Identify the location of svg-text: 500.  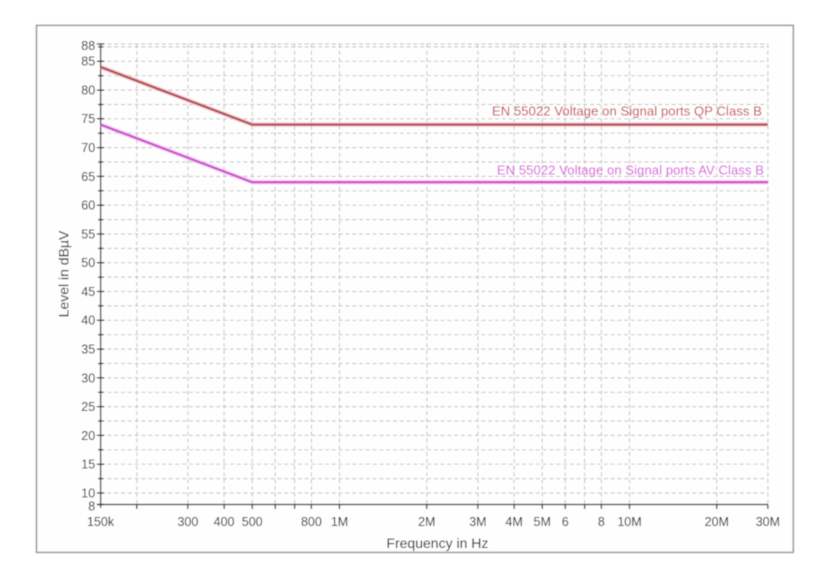
(252, 522).